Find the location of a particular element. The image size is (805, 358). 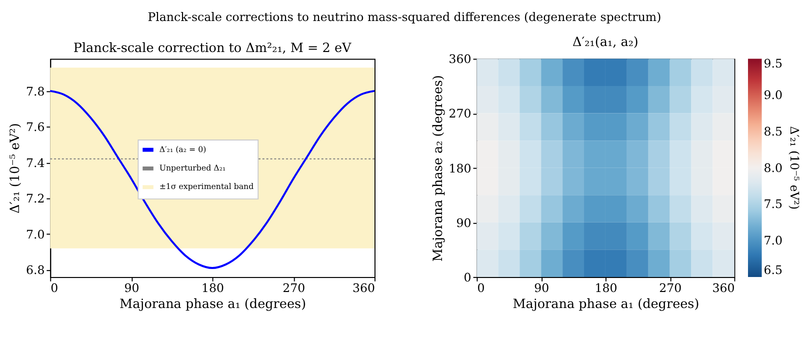

y-tick-label: 7.0 is located at coordinates (35, 234).